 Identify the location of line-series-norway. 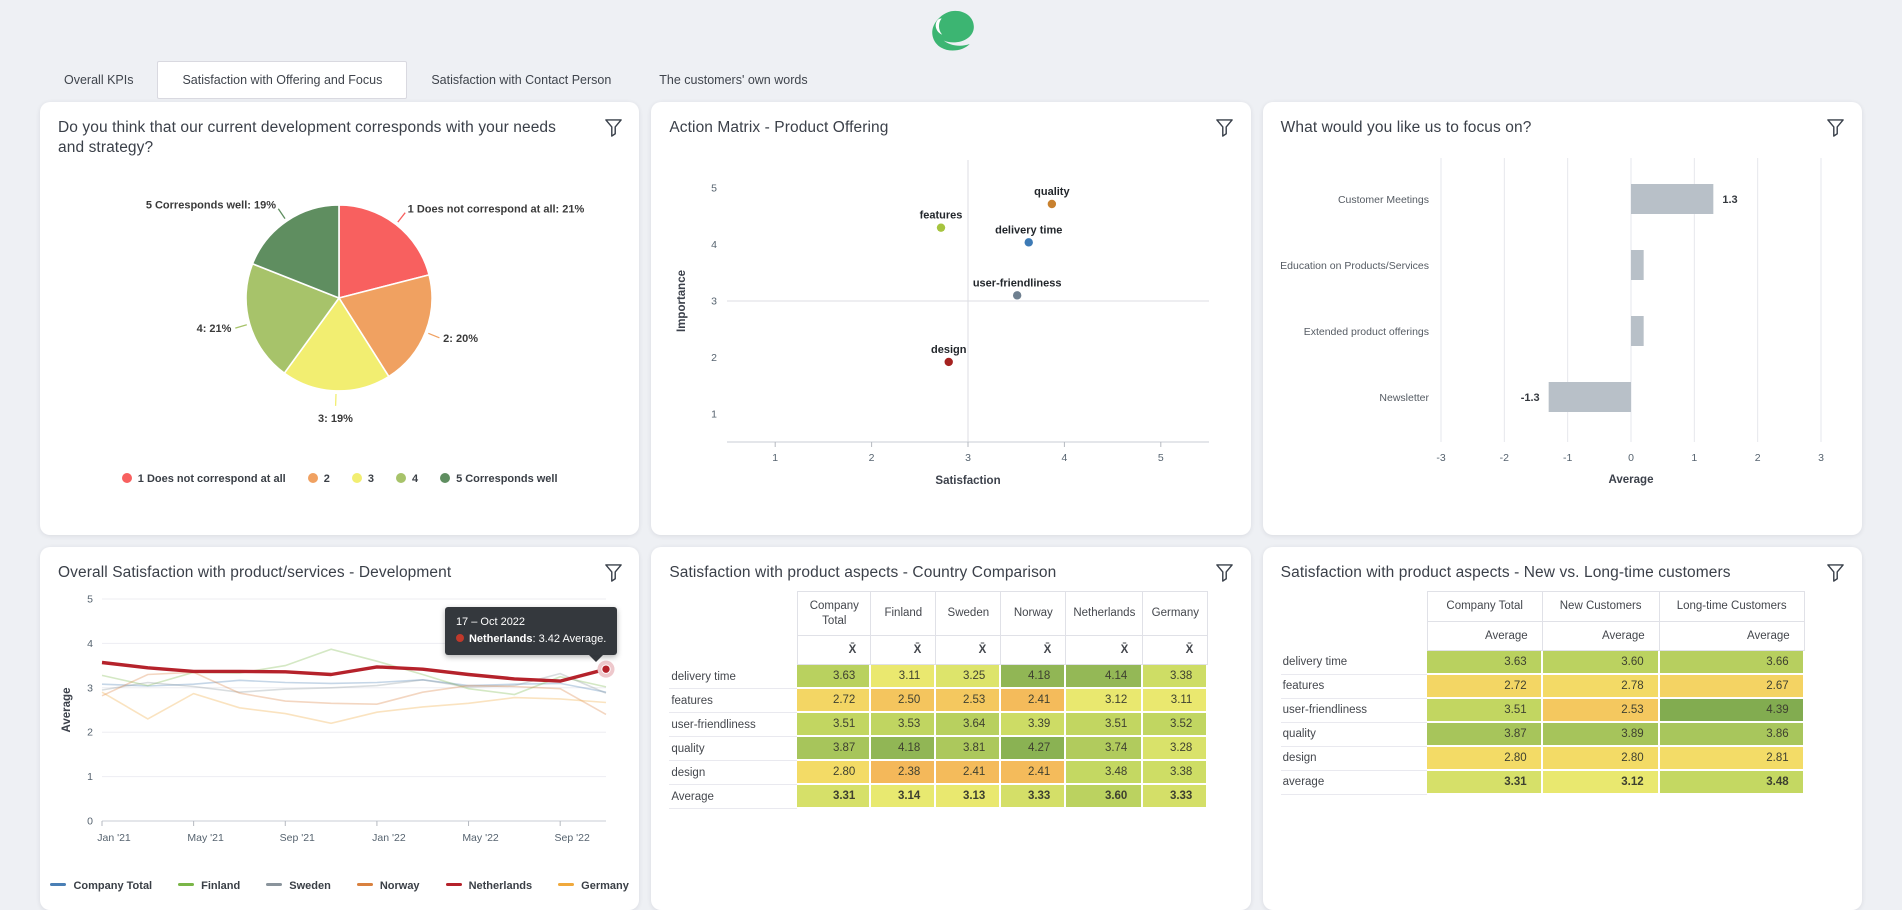
(354, 693).